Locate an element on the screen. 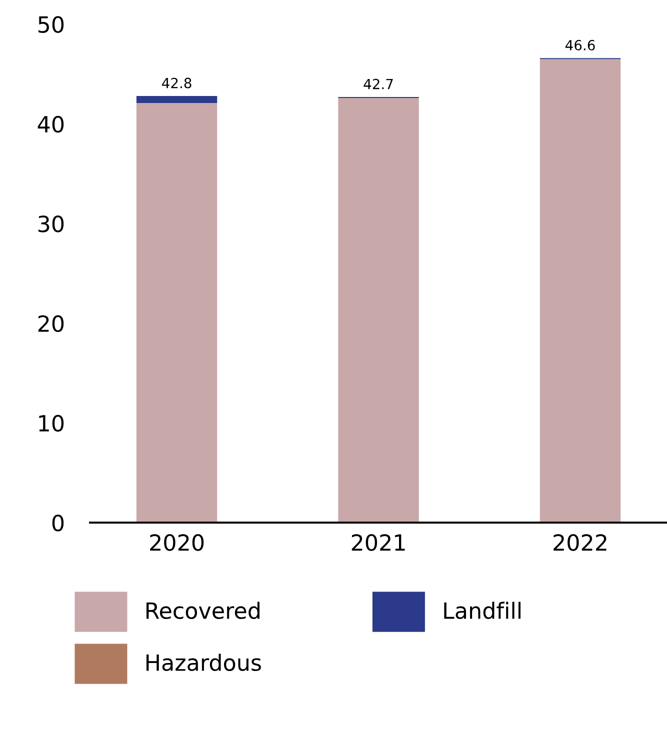 The width and height of the screenshot is (667, 733). y-tick-label: 40 is located at coordinates (51, 124).